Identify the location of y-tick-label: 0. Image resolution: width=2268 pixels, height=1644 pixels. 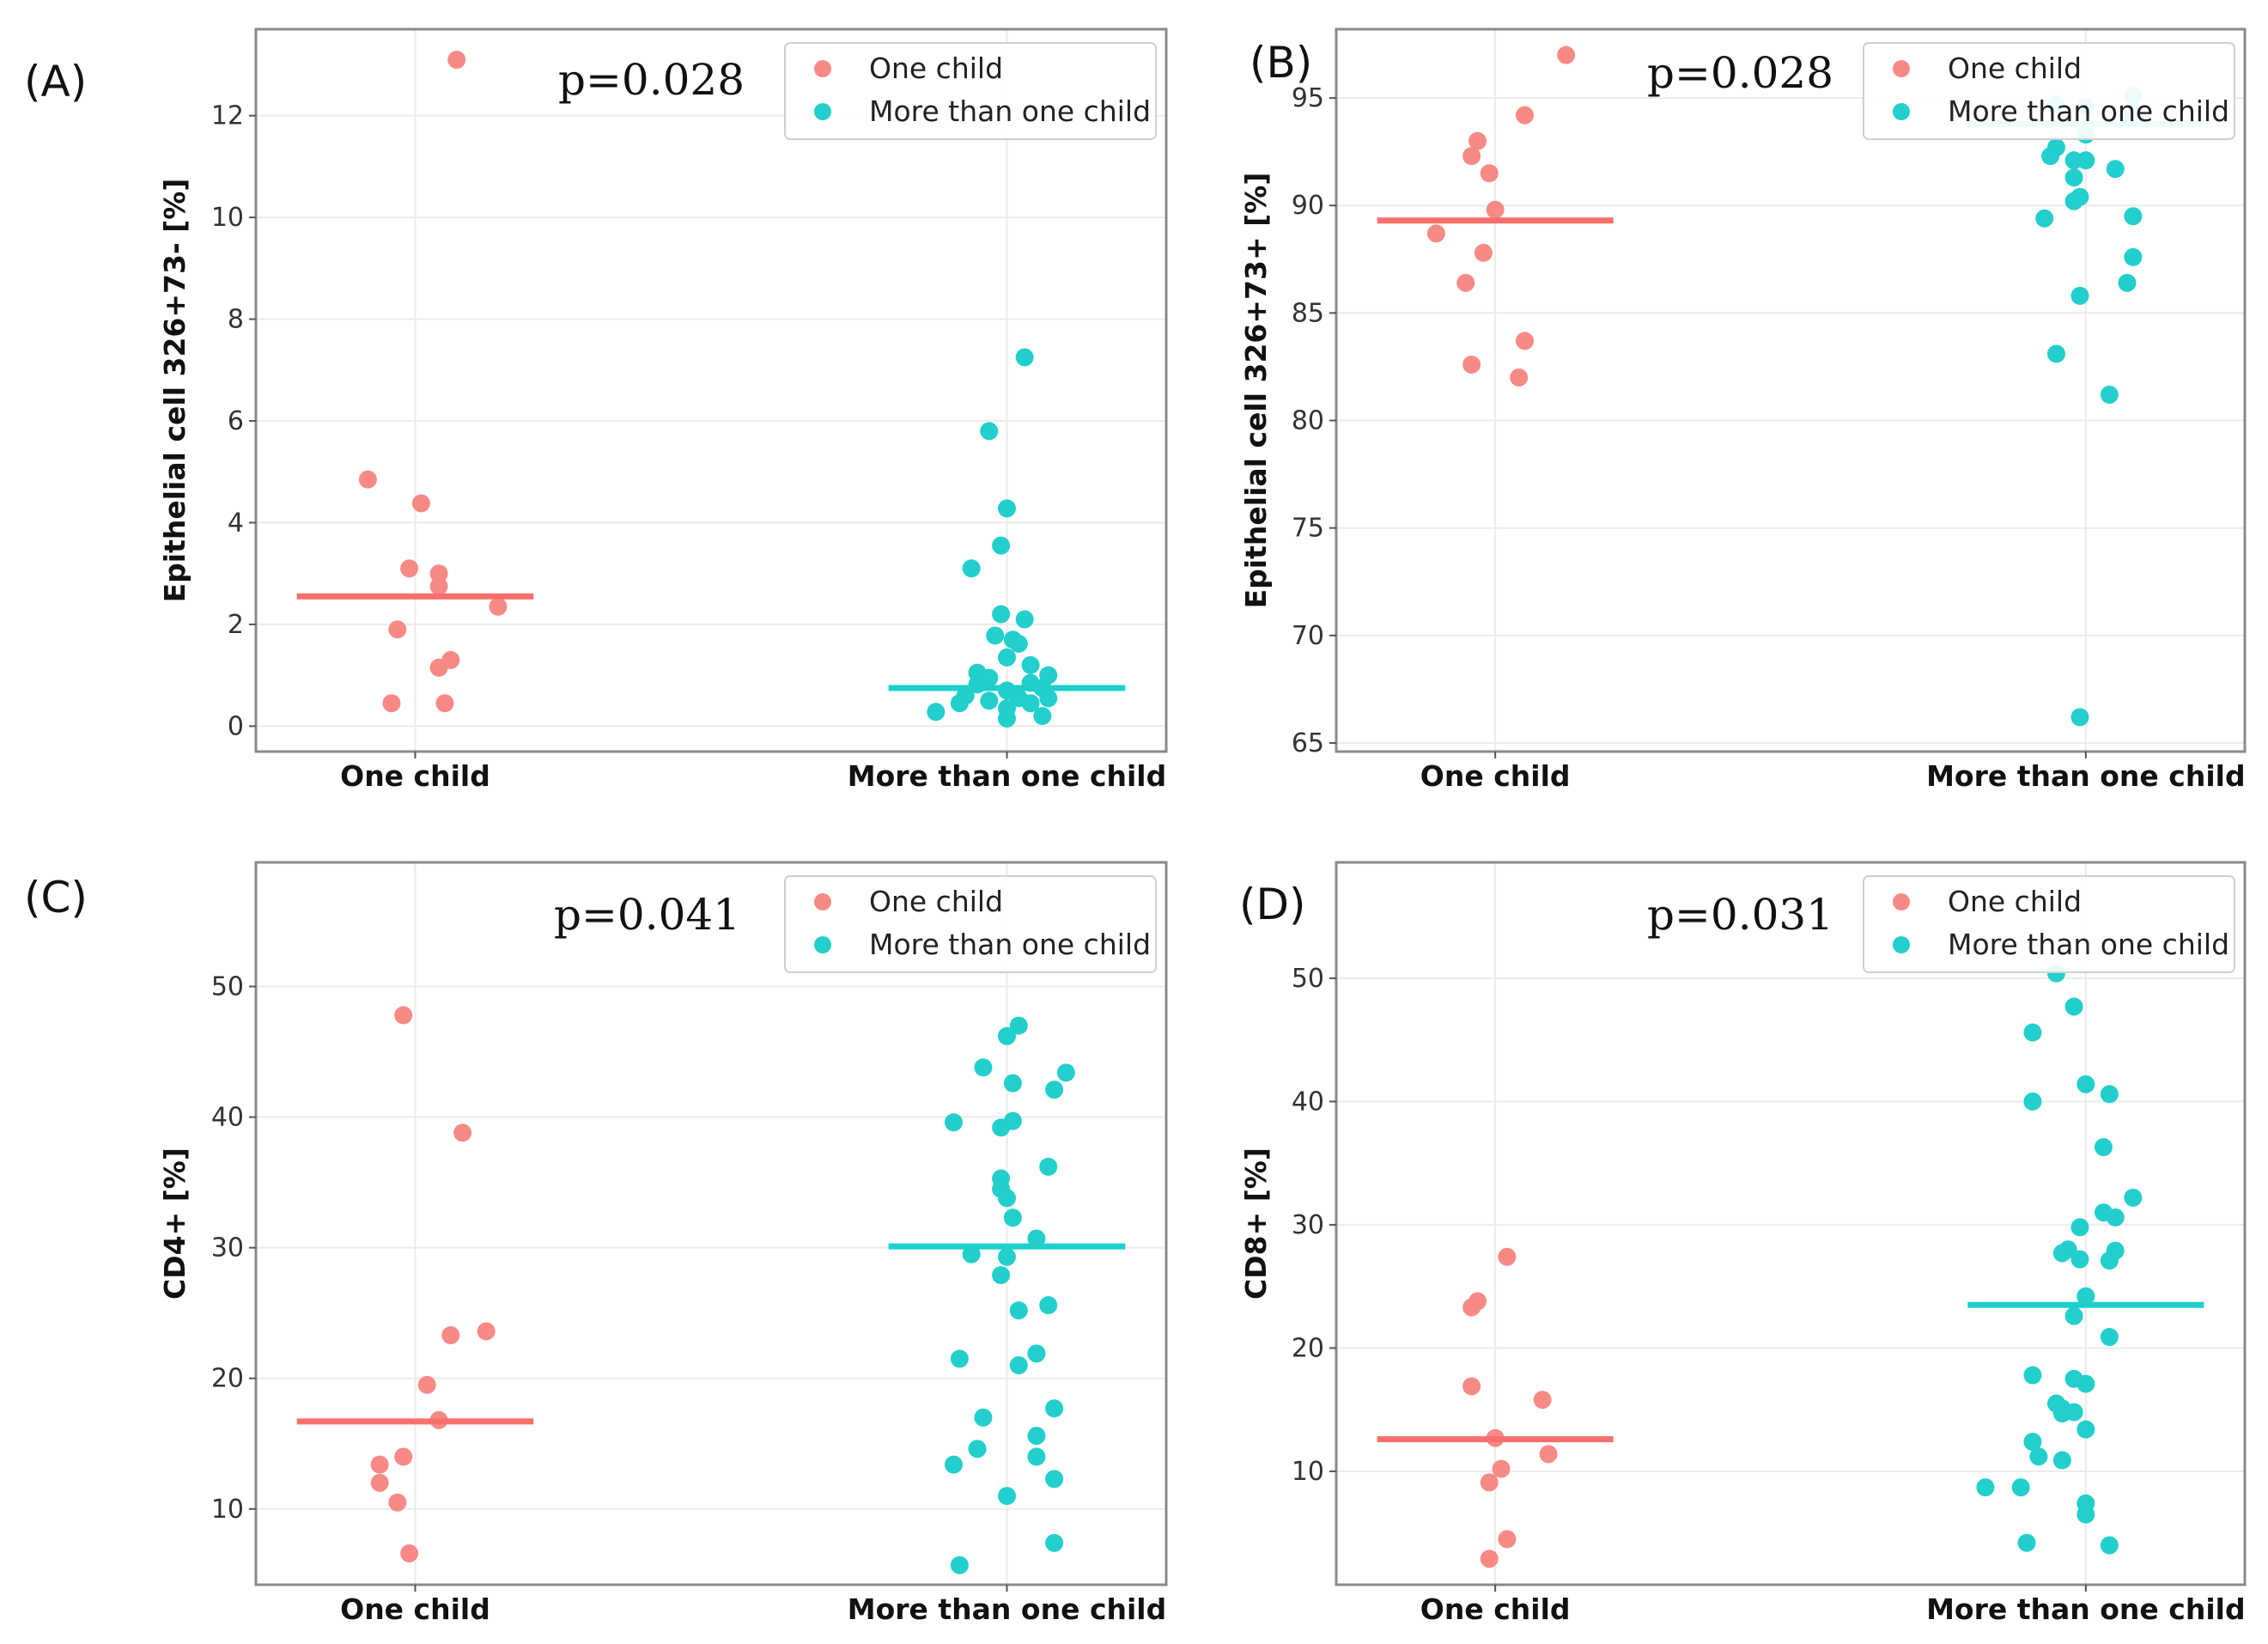
(236, 726).